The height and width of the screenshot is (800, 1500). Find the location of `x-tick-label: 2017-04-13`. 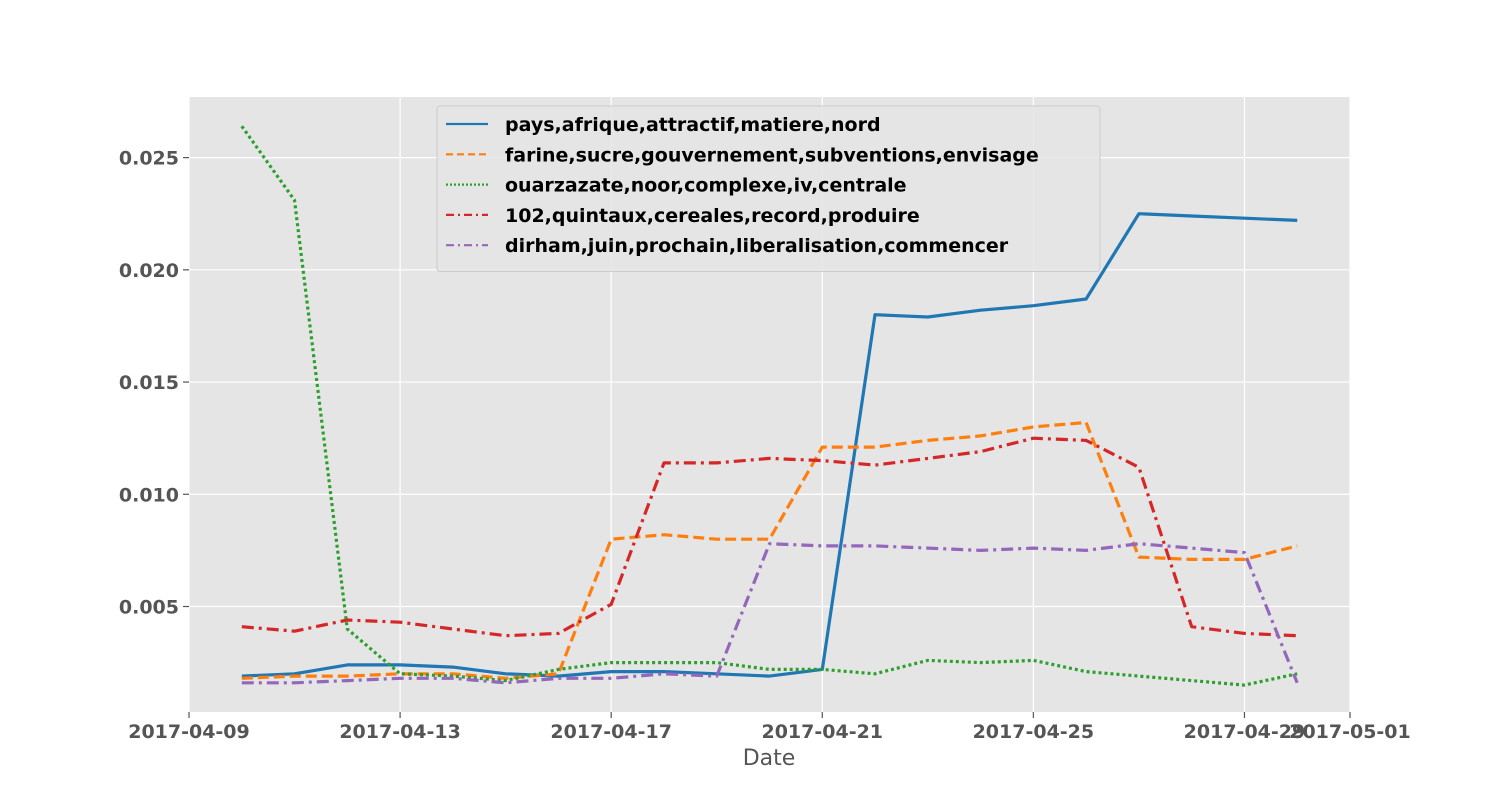

x-tick-label: 2017-04-13 is located at coordinates (400, 732).